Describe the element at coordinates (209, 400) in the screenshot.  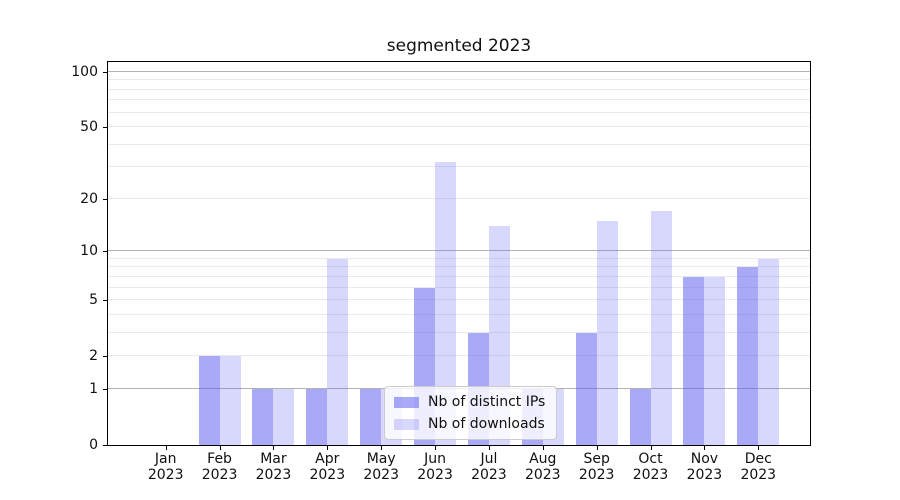
I see `bar-feb-distinct-ips` at that location.